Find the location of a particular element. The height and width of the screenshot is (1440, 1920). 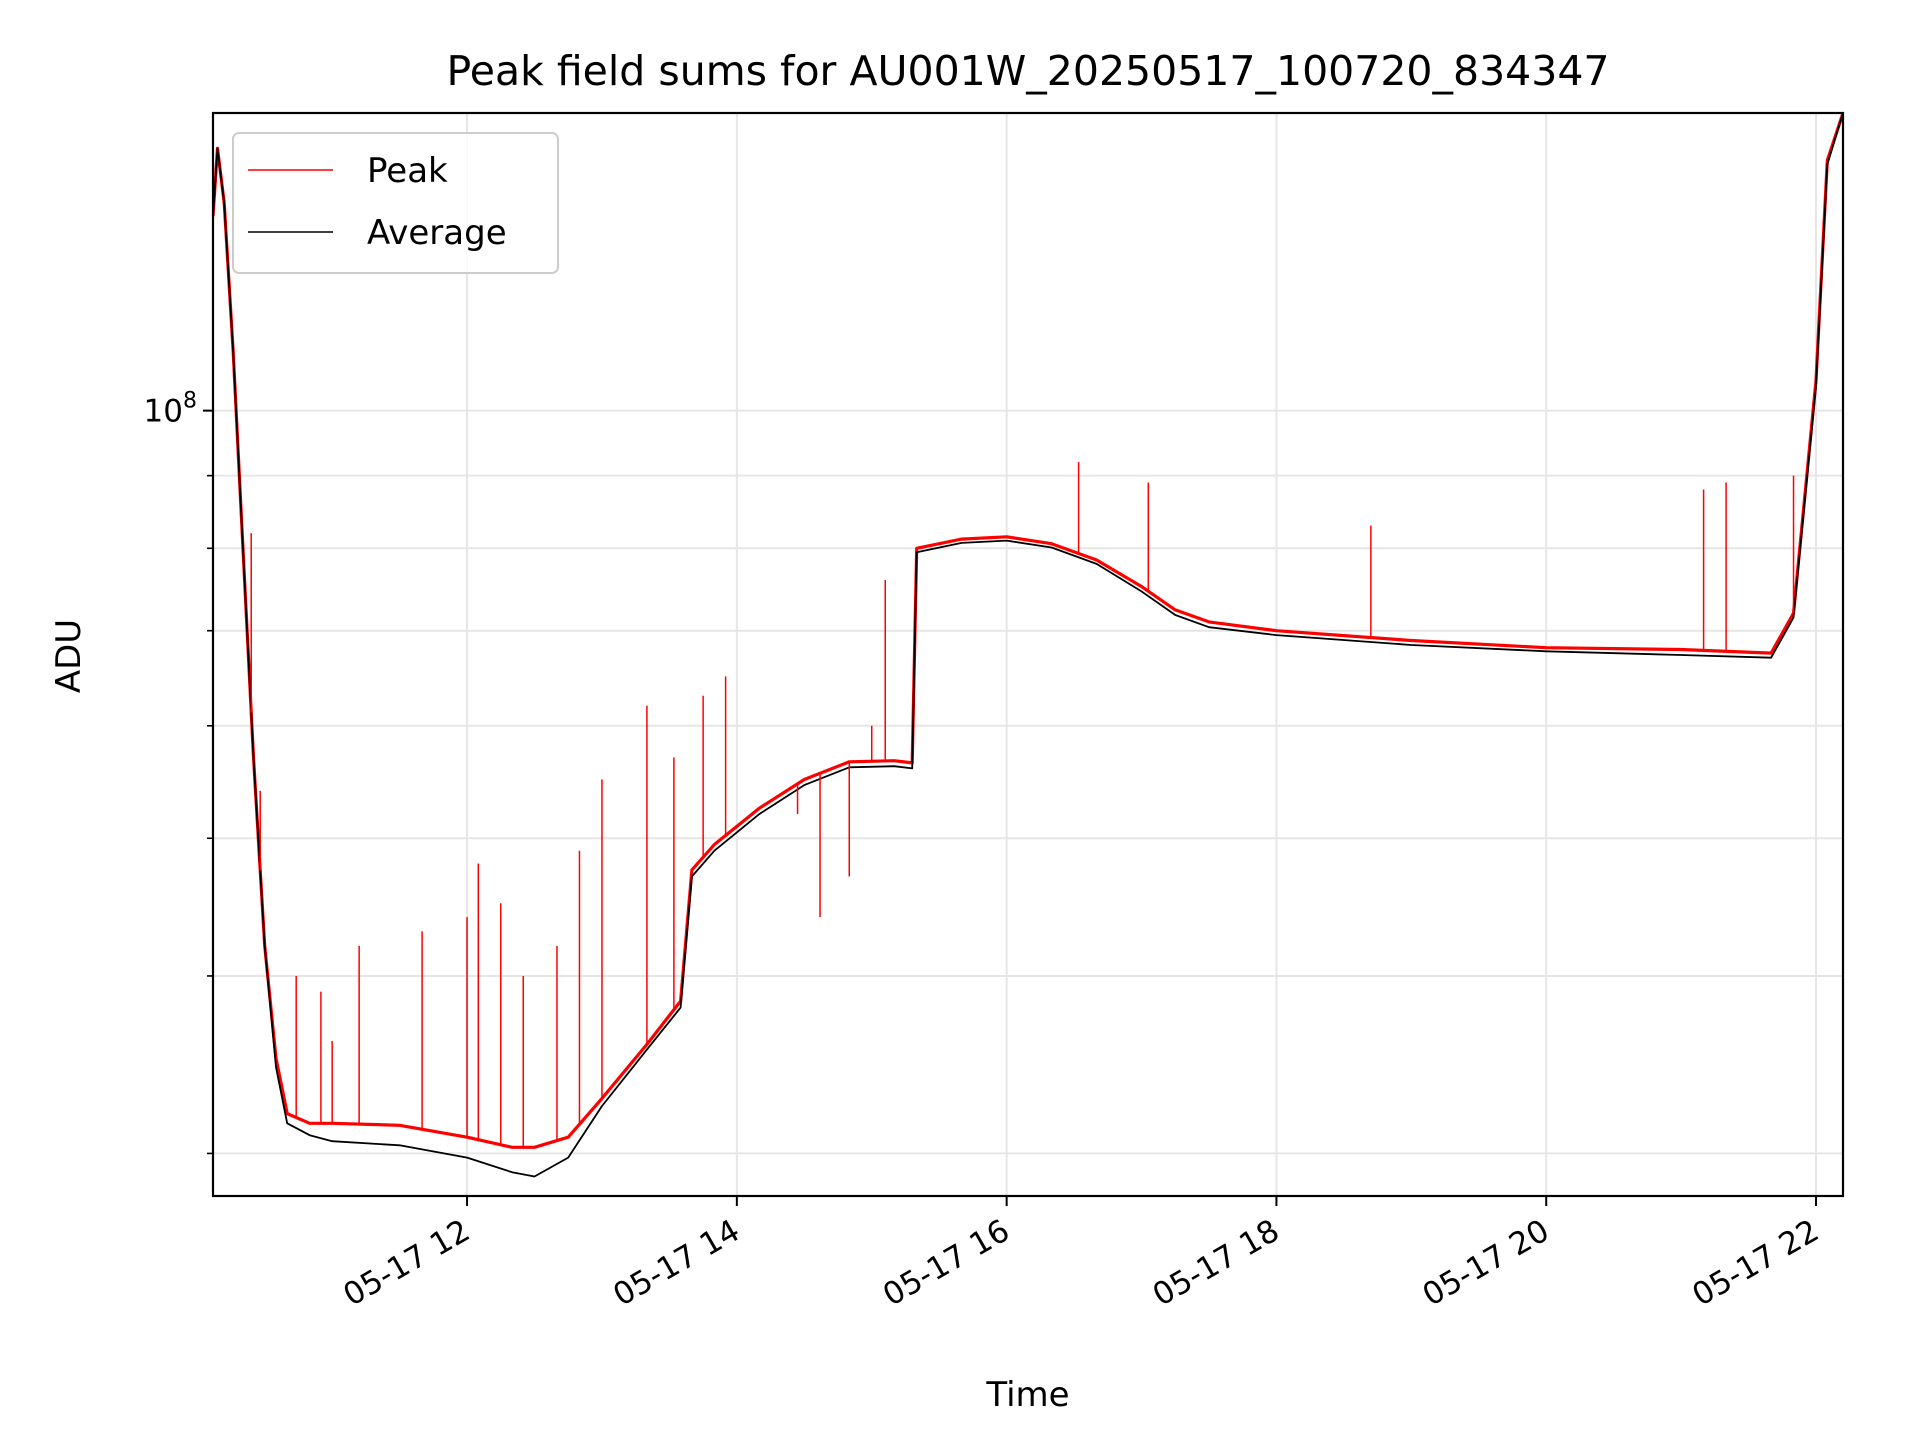

legend-label-average: Average is located at coordinates (437, 233).